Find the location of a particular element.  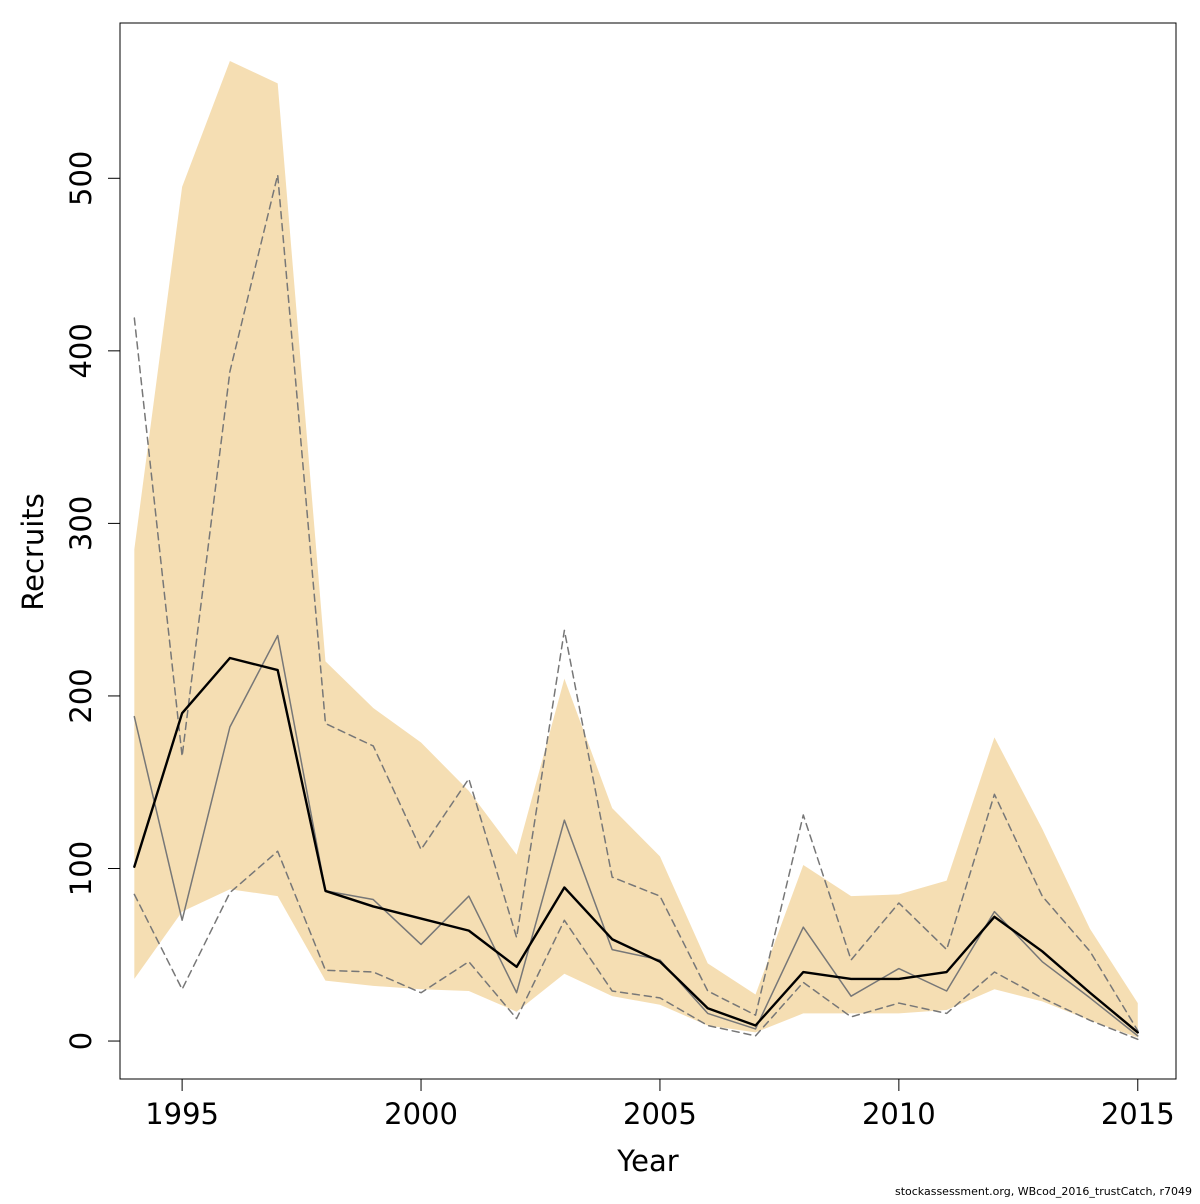

y-tick-label: 400 is located at coordinates (81, 350).